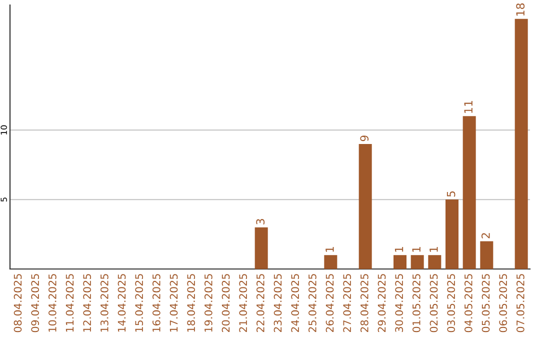 The width and height of the screenshot is (540, 340). I want to click on x-tick-label: 01.05.2025, so click(416, 303).